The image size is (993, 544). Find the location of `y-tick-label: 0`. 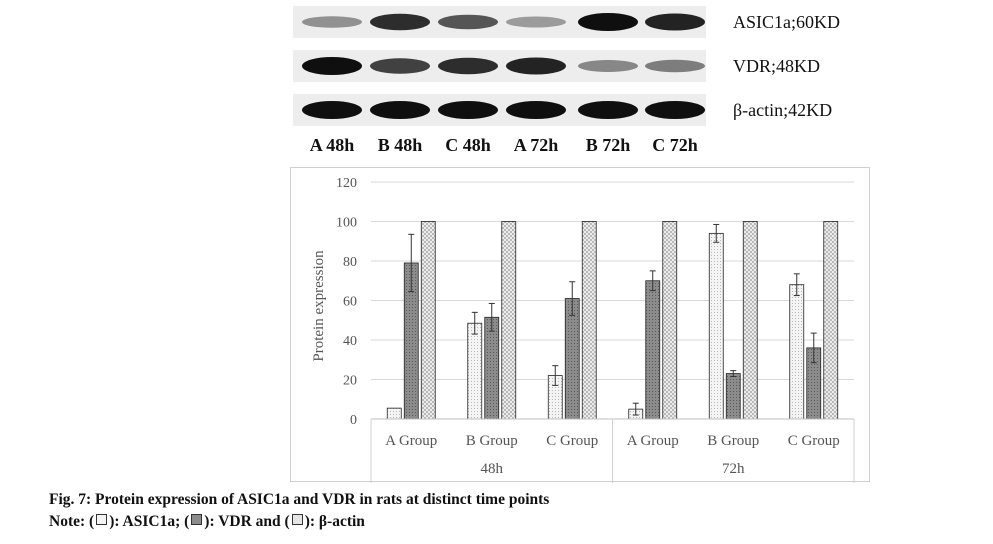

y-tick-label: 0 is located at coordinates (353, 420).